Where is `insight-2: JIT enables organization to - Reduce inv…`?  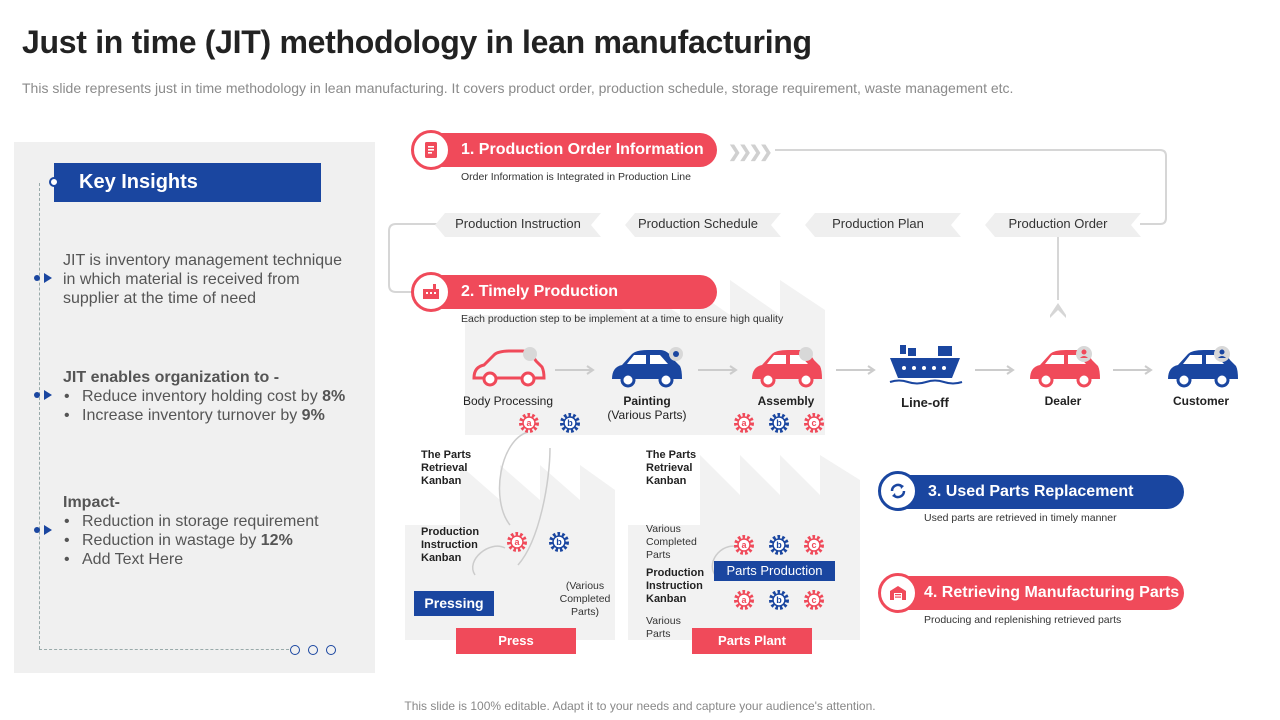
insight-2: JIT enables organization to - Reduce inv… is located at coordinates (213, 396).